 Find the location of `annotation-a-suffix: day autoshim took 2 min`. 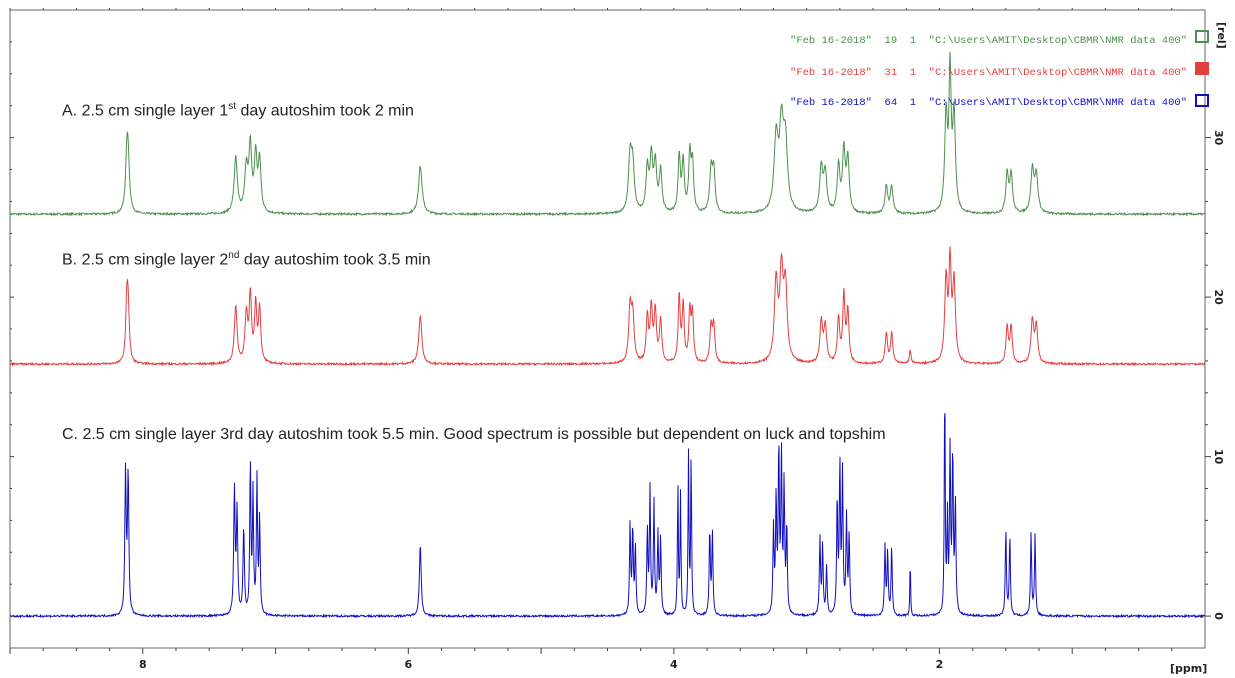

annotation-a-suffix: day autoshim took 2 min is located at coordinates (325, 111).